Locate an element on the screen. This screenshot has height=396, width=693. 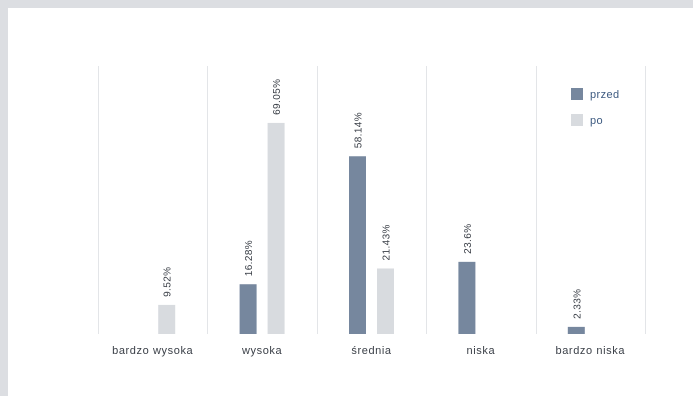
data-label: 69.05% is located at coordinates (277, 97).